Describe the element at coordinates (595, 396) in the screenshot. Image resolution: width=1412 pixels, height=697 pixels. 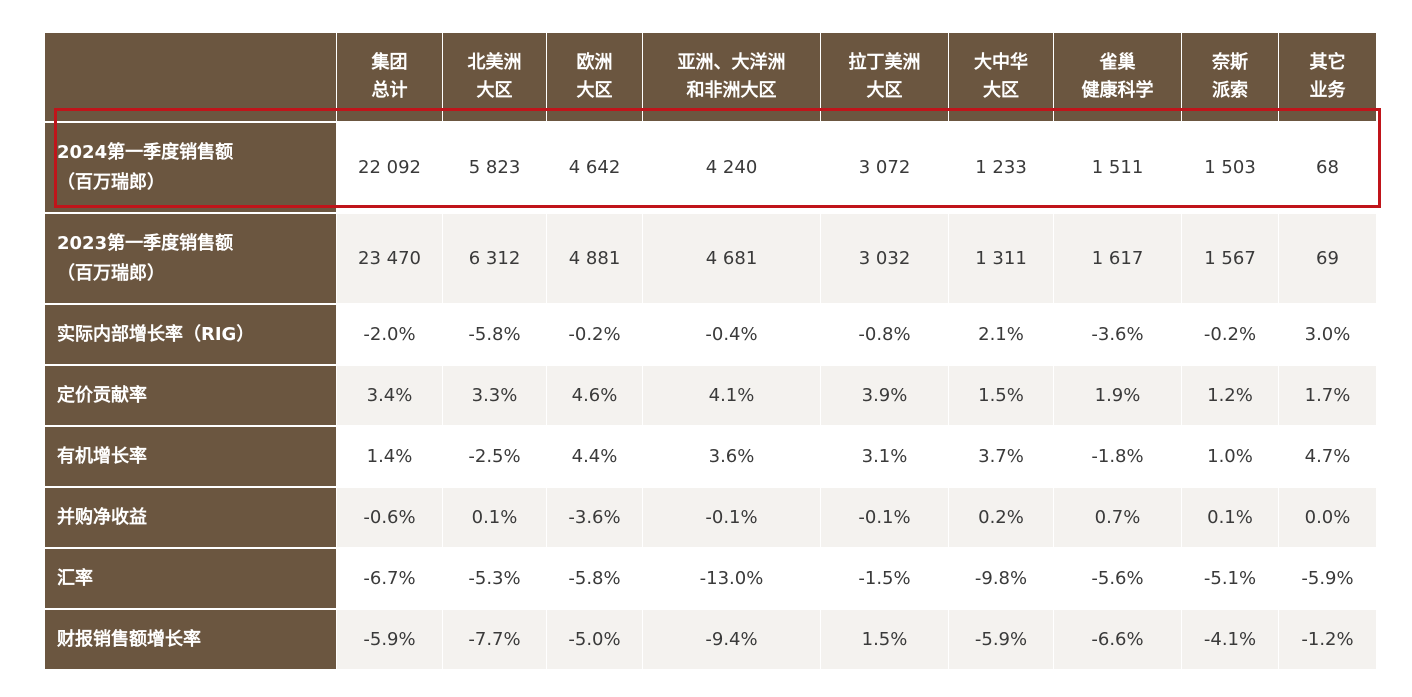
I see `table-cell: 4.6%` at that location.